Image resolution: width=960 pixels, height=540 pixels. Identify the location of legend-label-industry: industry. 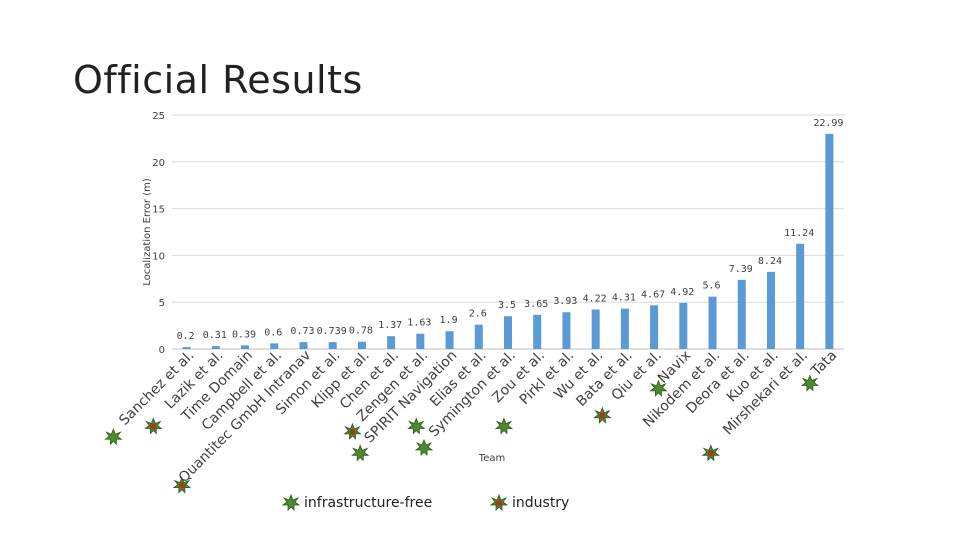
(541, 503).